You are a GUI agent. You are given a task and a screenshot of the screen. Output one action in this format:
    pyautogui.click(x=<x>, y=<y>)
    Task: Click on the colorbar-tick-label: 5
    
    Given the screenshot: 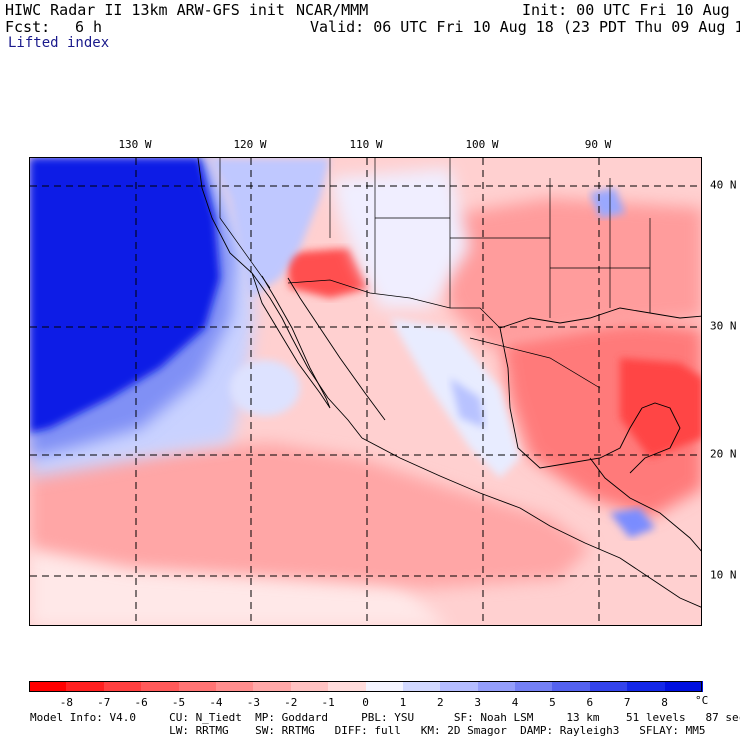 What is the action you would take?
    pyautogui.click(x=552, y=702)
    